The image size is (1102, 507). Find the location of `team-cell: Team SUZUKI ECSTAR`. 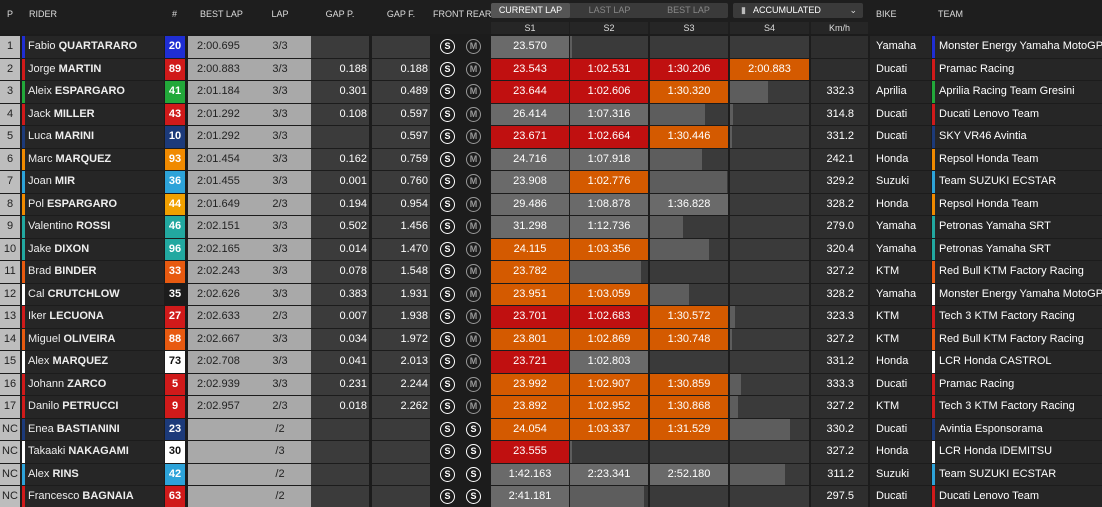

team-cell: Team SUZUKI ECSTAR is located at coordinates (1017, 474).